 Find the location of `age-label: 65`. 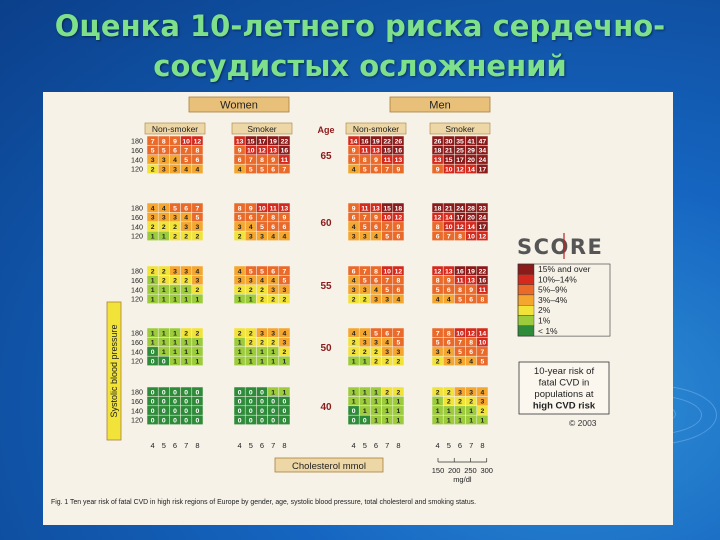

age-label: 65 is located at coordinates (326, 156).